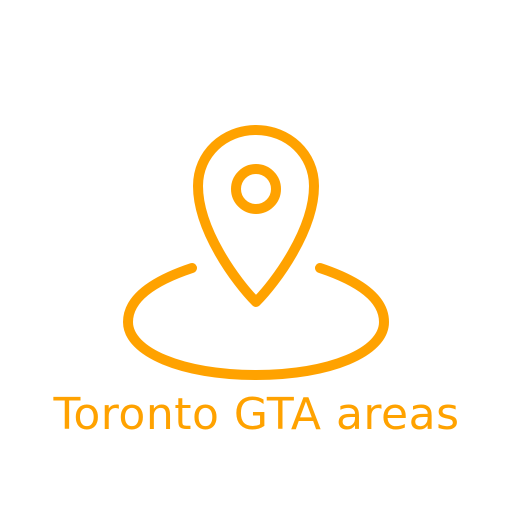 This screenshot has width=513, height=517. What do you see at coordinates (256, 321) in the screenshot?
I see `ground-ring-icon` at bounding box center [256, 321].